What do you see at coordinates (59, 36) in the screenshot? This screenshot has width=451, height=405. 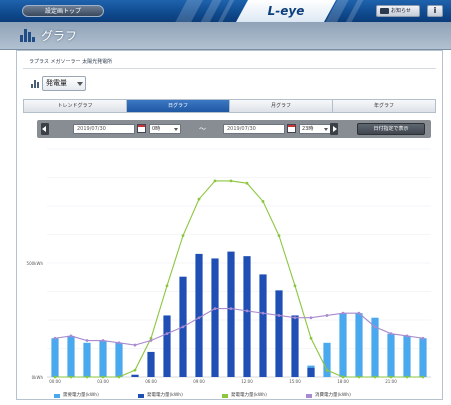 I see `page-title: グラフ` at bounding box center [59, 36].